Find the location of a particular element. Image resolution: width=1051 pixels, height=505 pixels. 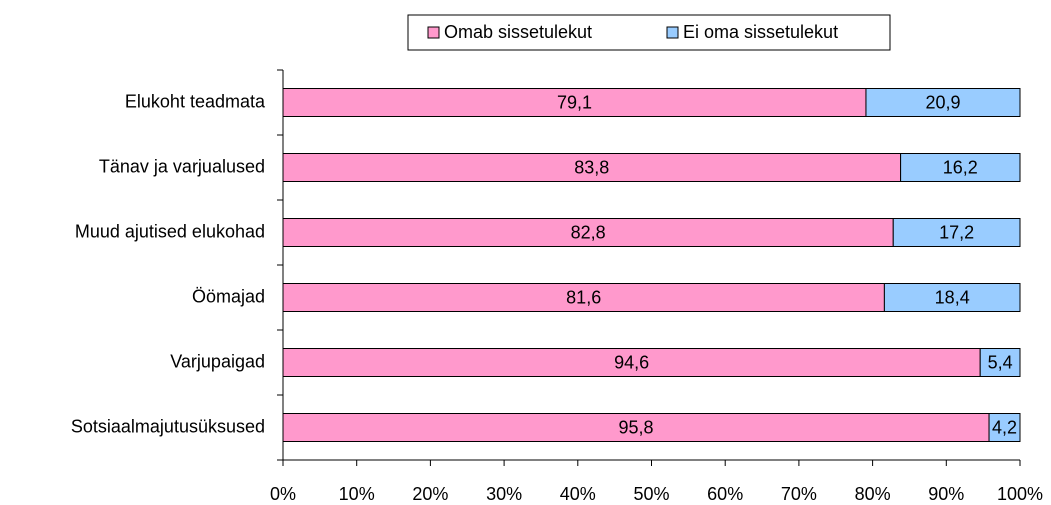

data-label: 4,2 is located at coordinates (1004, 427).